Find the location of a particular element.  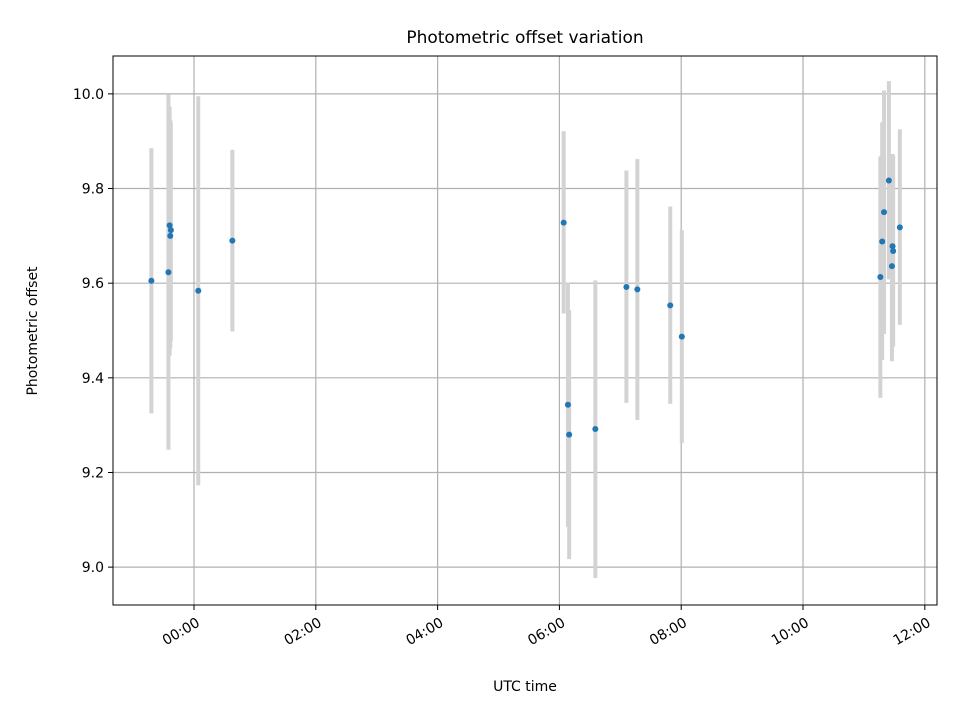

y-tick-label: 9.6 is located at coordinates (93, 284).